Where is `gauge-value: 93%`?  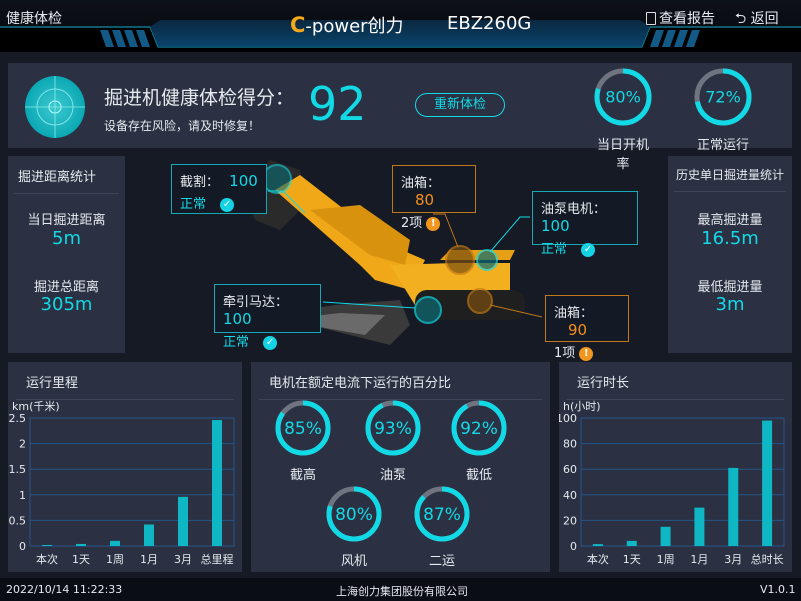 gauge-value: 93% is located at coordinates (393, 429).